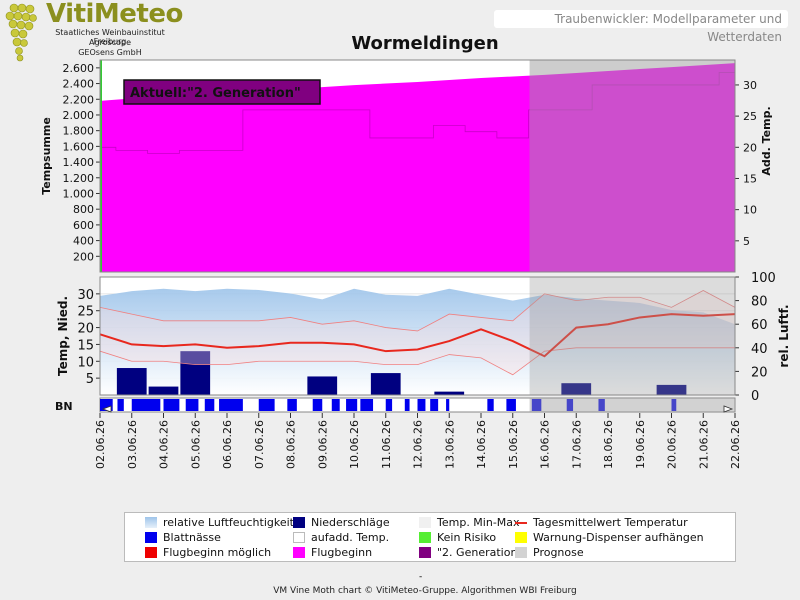 The image size is (800, 600). Describe the element at coordinates (79, 193) in the screenshot. I see `tempsumme-tick-label: 1.000` at that location.